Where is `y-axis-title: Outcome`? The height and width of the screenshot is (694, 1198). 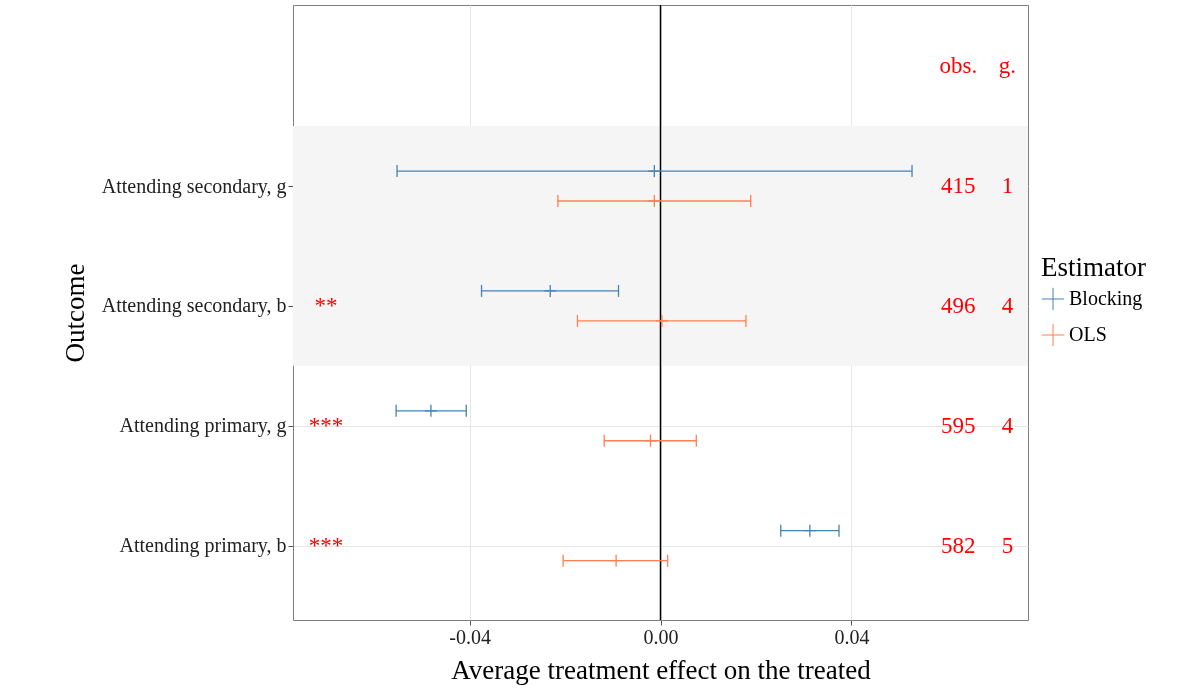 y-axis-title: Outcome is located at coordinates (74, 313).